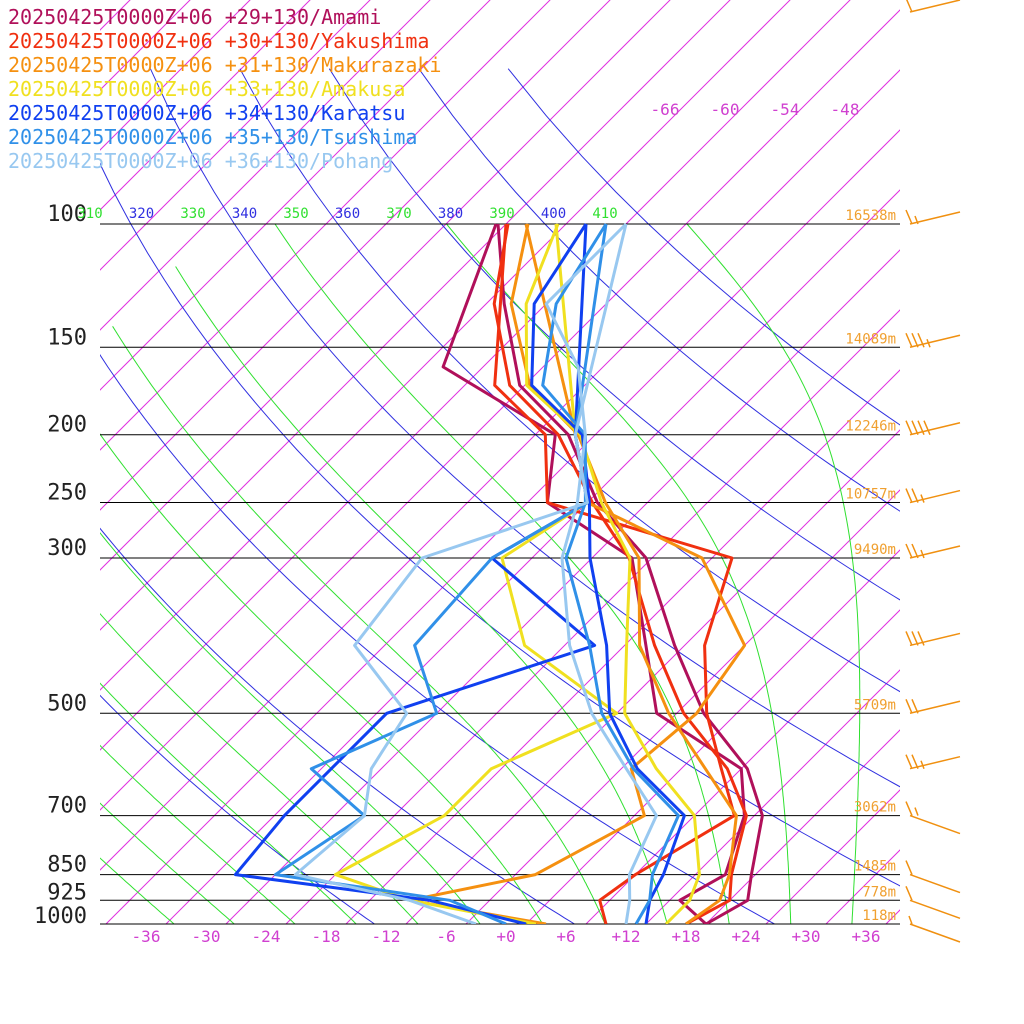  Describe the element at coordinates (224, 65) in the screenshot. I see `legend-entry: 20250425T0000Z+06 +31+130/Makurazaki` at that location.